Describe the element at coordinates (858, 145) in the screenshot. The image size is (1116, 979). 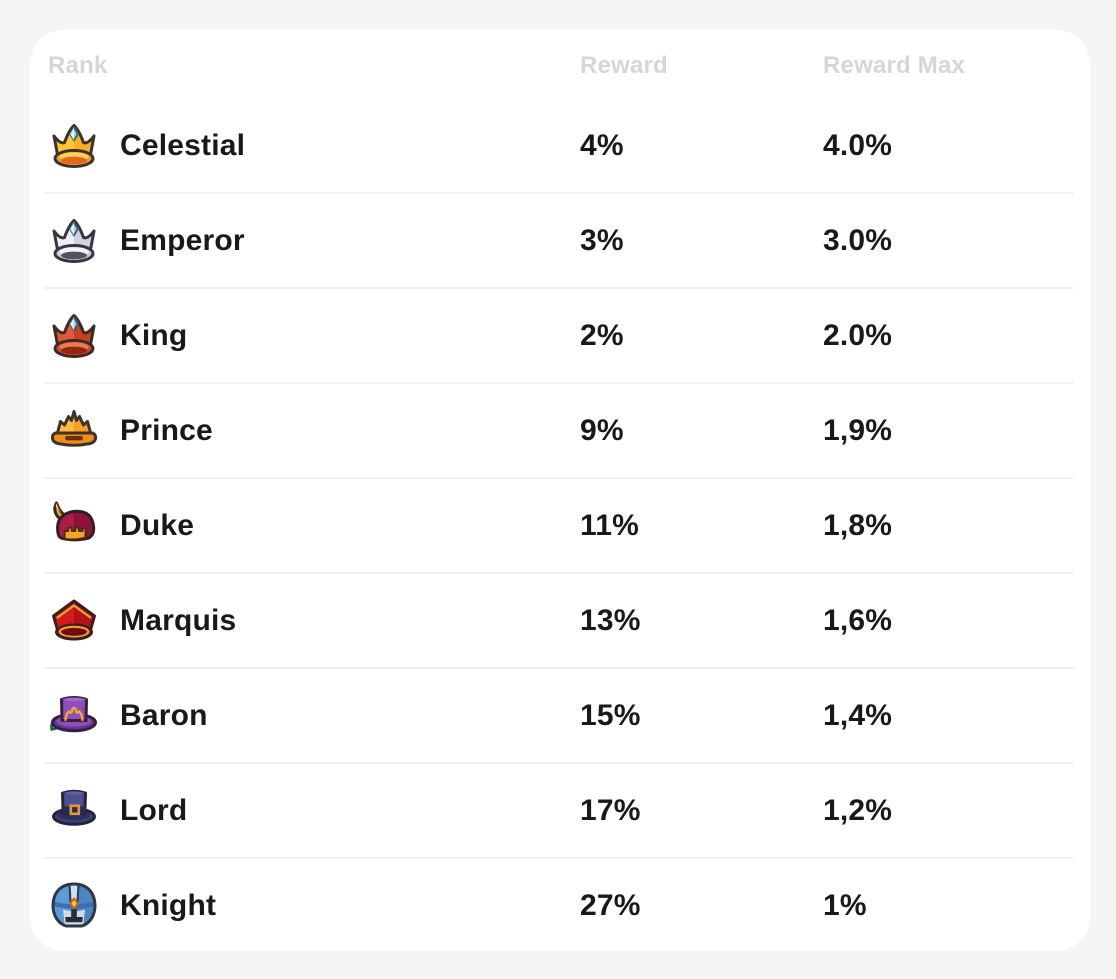
I see `reward-max-value: 4.0%` at that location.